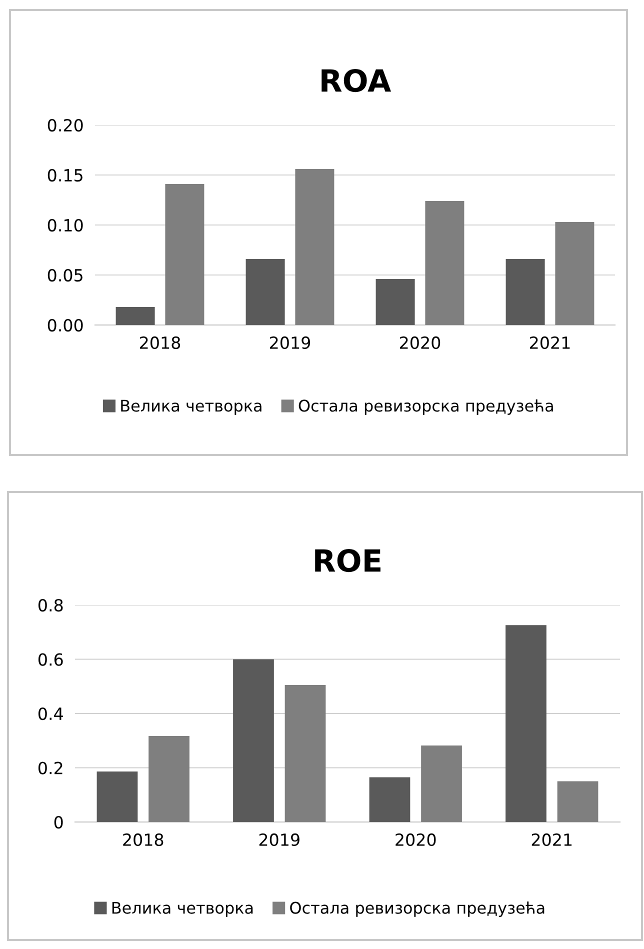 The height and width of the screenshot is (949, 644). What do you see at coordinates (65, 325) in the screenshot?
I see `y-tick-label: 0.00` at bounding box center [65, 325].